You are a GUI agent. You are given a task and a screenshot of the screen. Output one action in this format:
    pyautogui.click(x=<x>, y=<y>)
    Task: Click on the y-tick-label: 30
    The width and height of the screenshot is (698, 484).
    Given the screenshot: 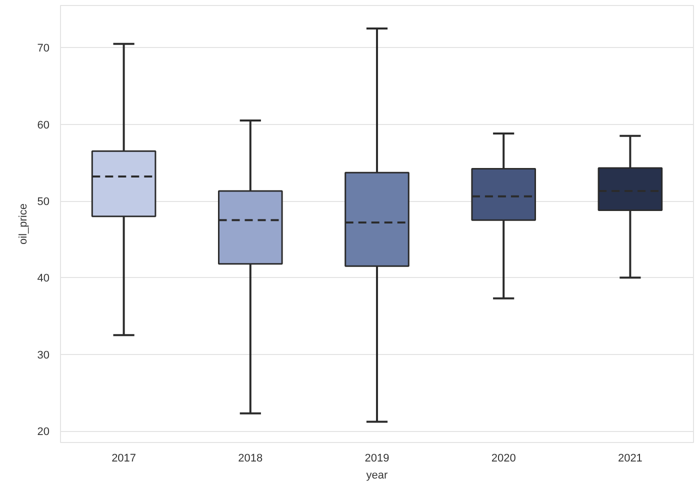 What is the action you would take?
    pyautogui.click(x=43, y=355)
    